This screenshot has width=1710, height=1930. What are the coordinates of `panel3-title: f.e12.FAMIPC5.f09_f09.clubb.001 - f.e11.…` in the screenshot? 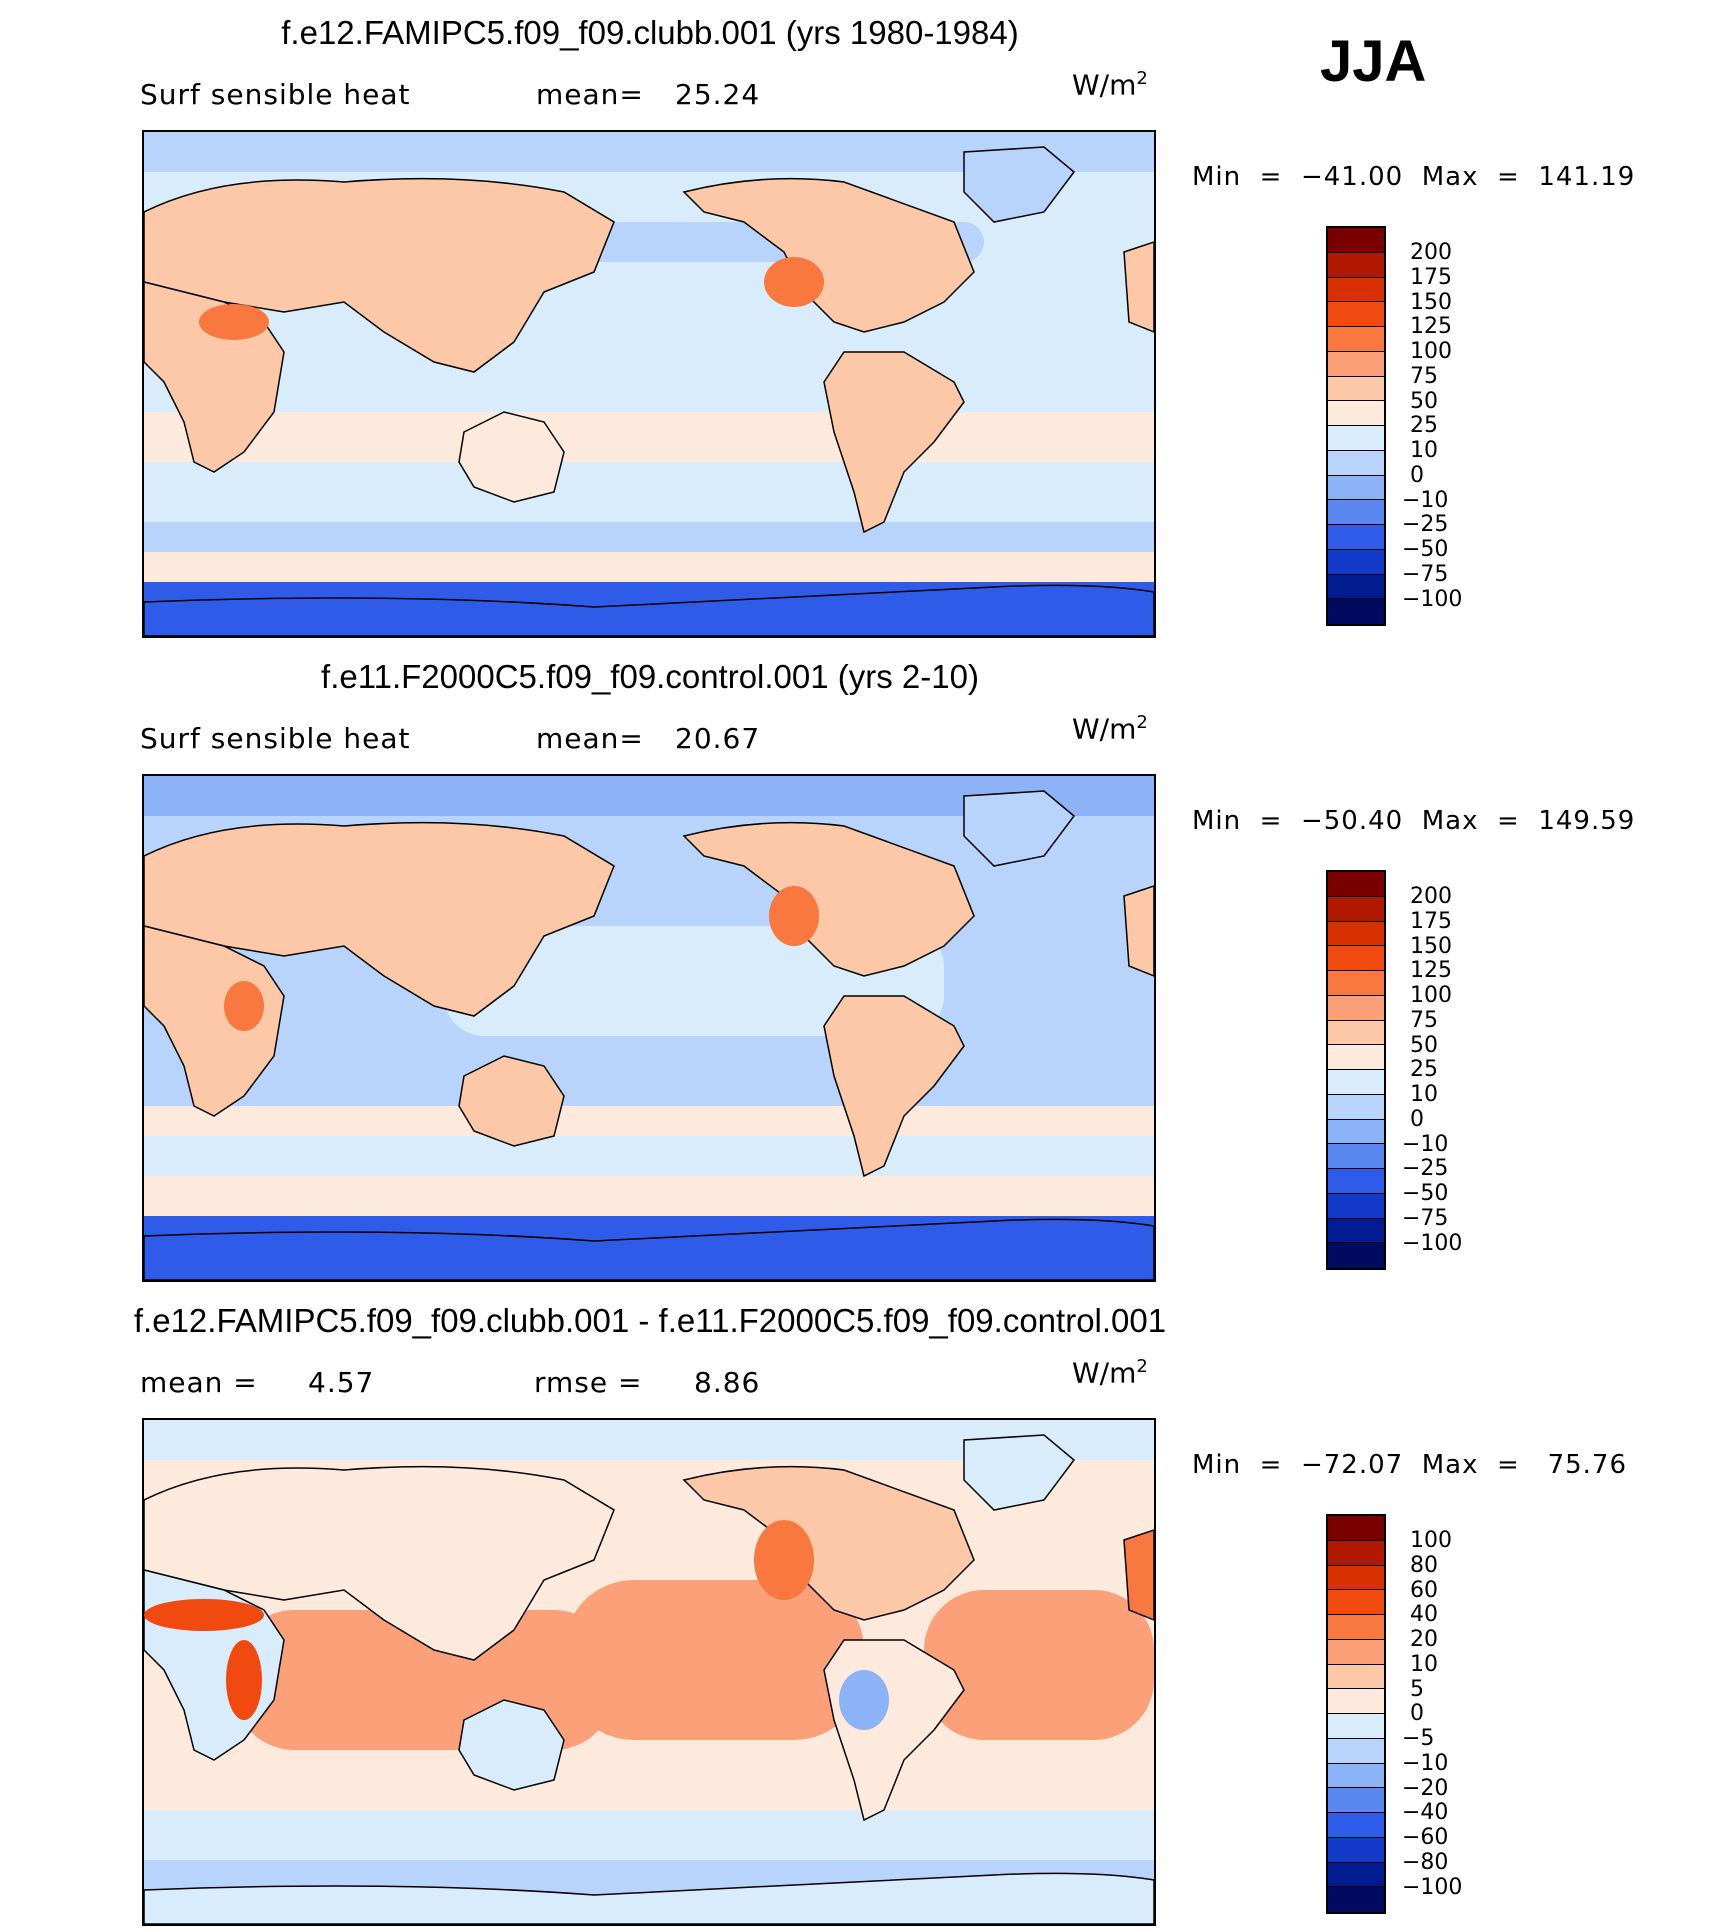 It's located at (650, 1320).